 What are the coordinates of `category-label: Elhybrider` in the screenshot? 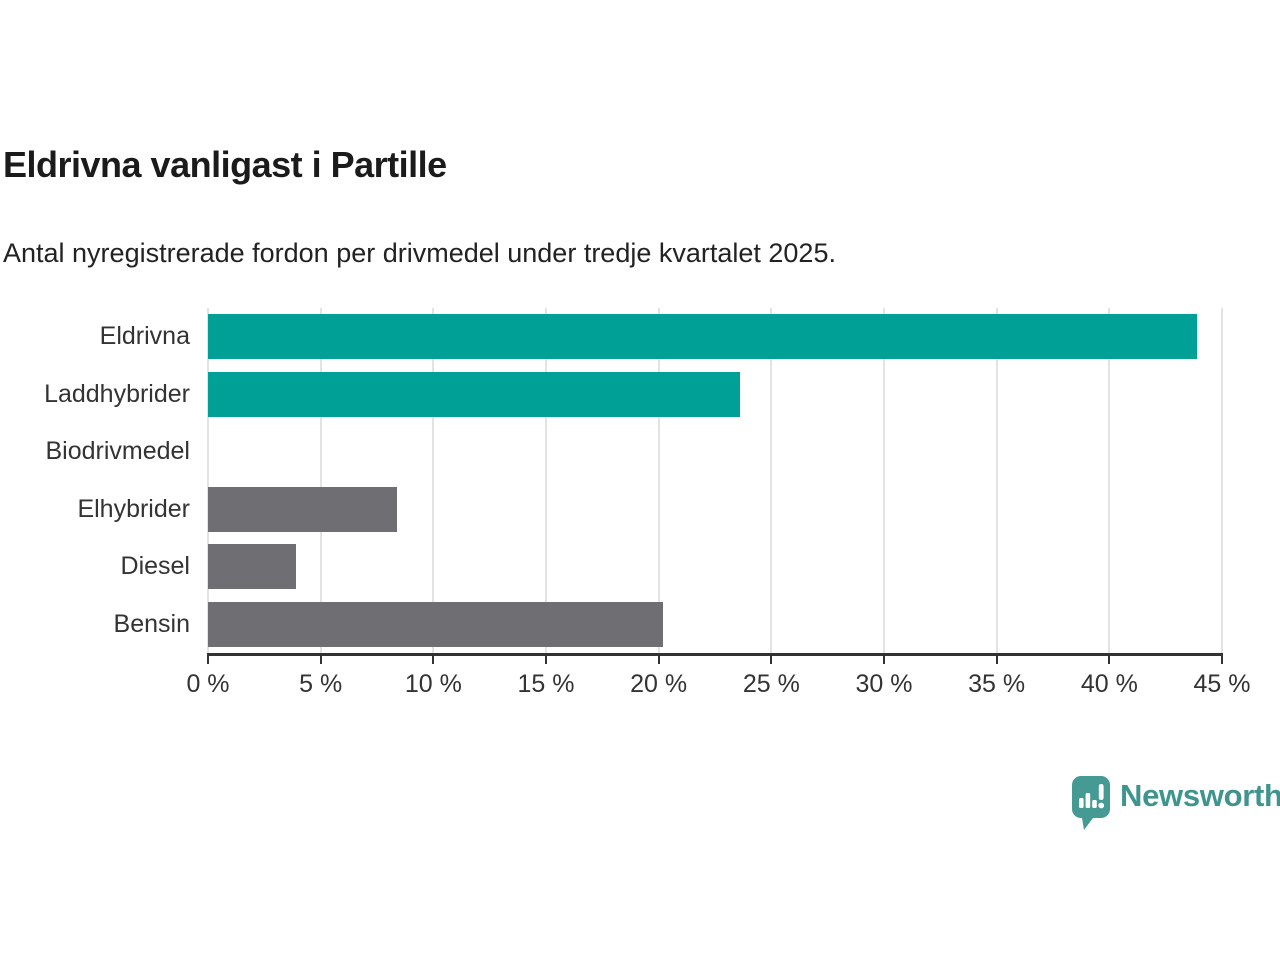 It's located at (133, 508).